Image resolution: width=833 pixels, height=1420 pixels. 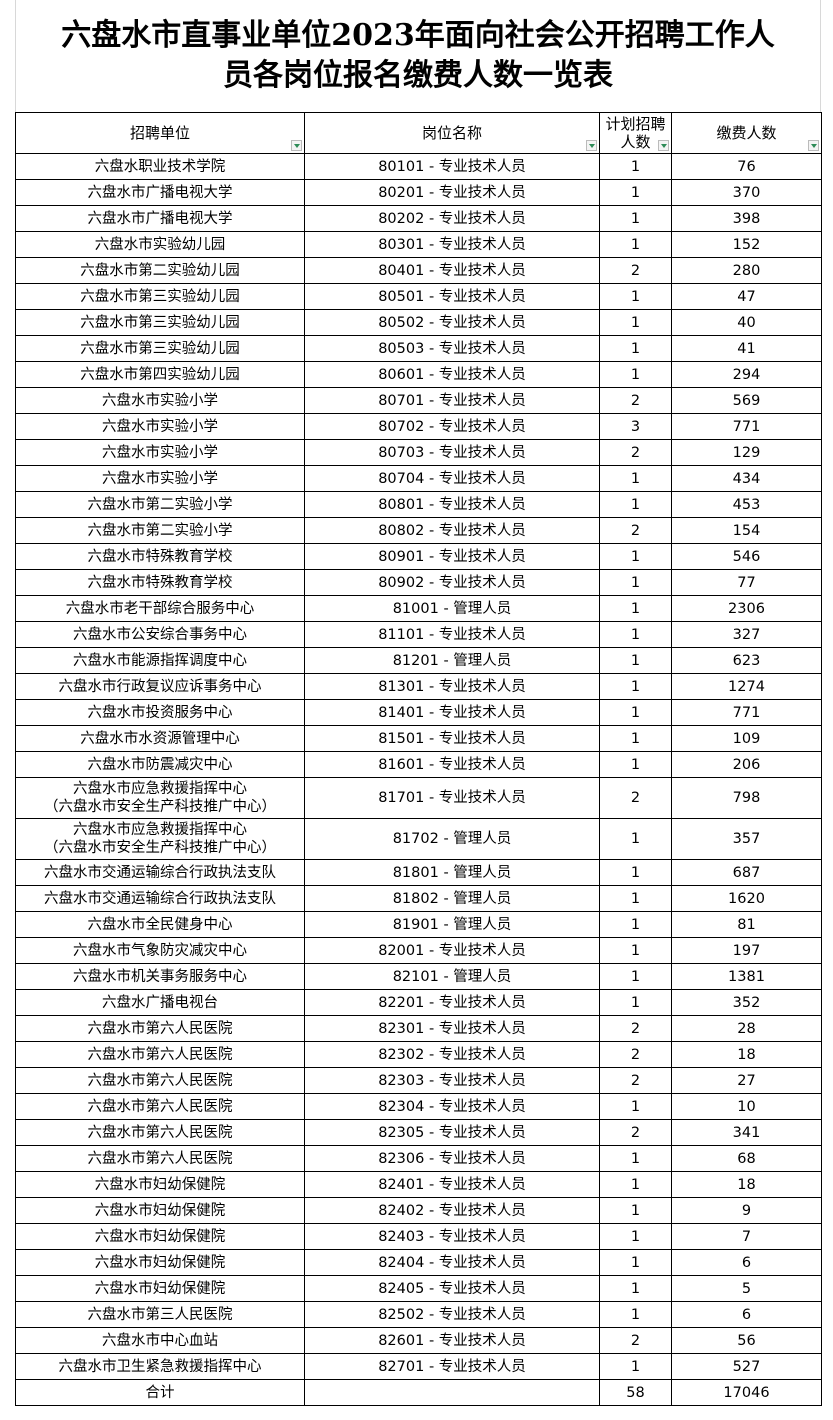 What do you see at coordinates (160, 192) in the screenshot?
I see `unit-cell: 六盘水市广播电视大学` at bounding box center [160, 192].